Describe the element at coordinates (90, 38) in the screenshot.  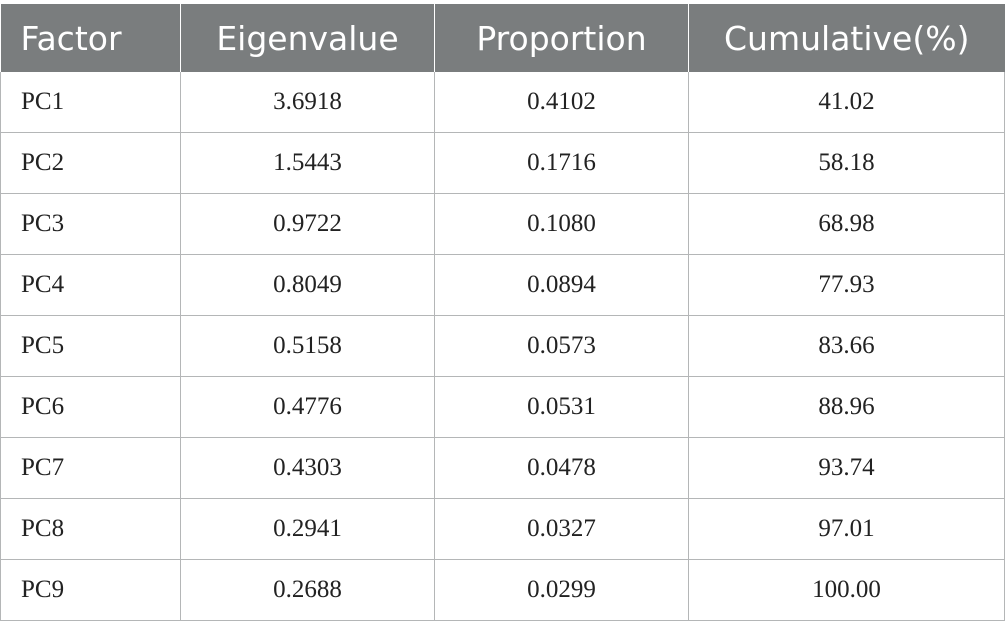
I see `header-factor: Factor` at that location.